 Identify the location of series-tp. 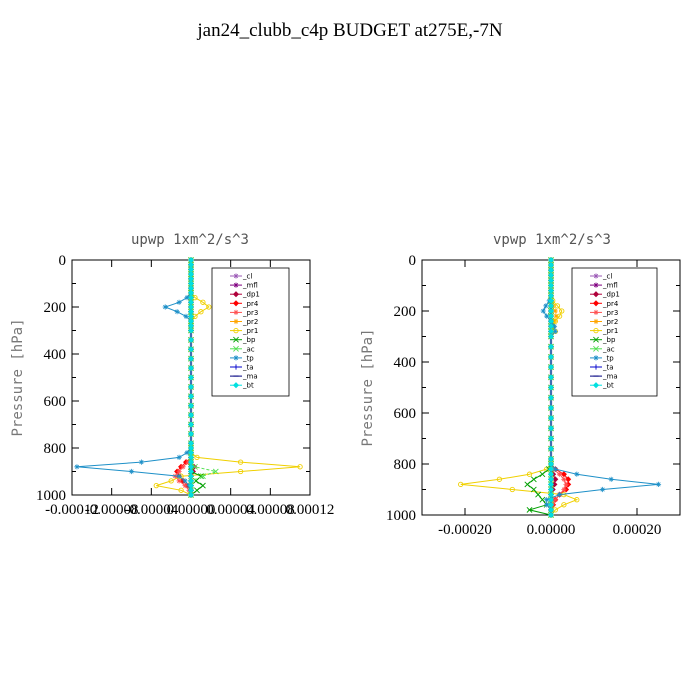
(134, 377).